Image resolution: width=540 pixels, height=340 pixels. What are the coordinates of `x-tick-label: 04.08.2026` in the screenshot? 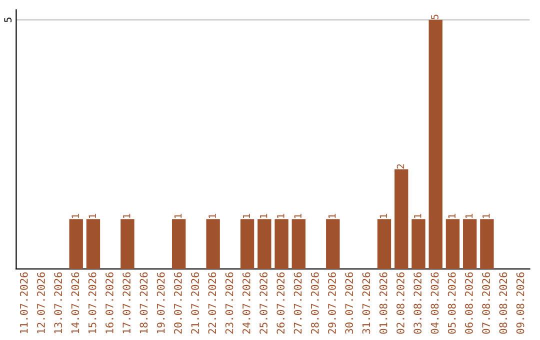 It's located at (434, 303).